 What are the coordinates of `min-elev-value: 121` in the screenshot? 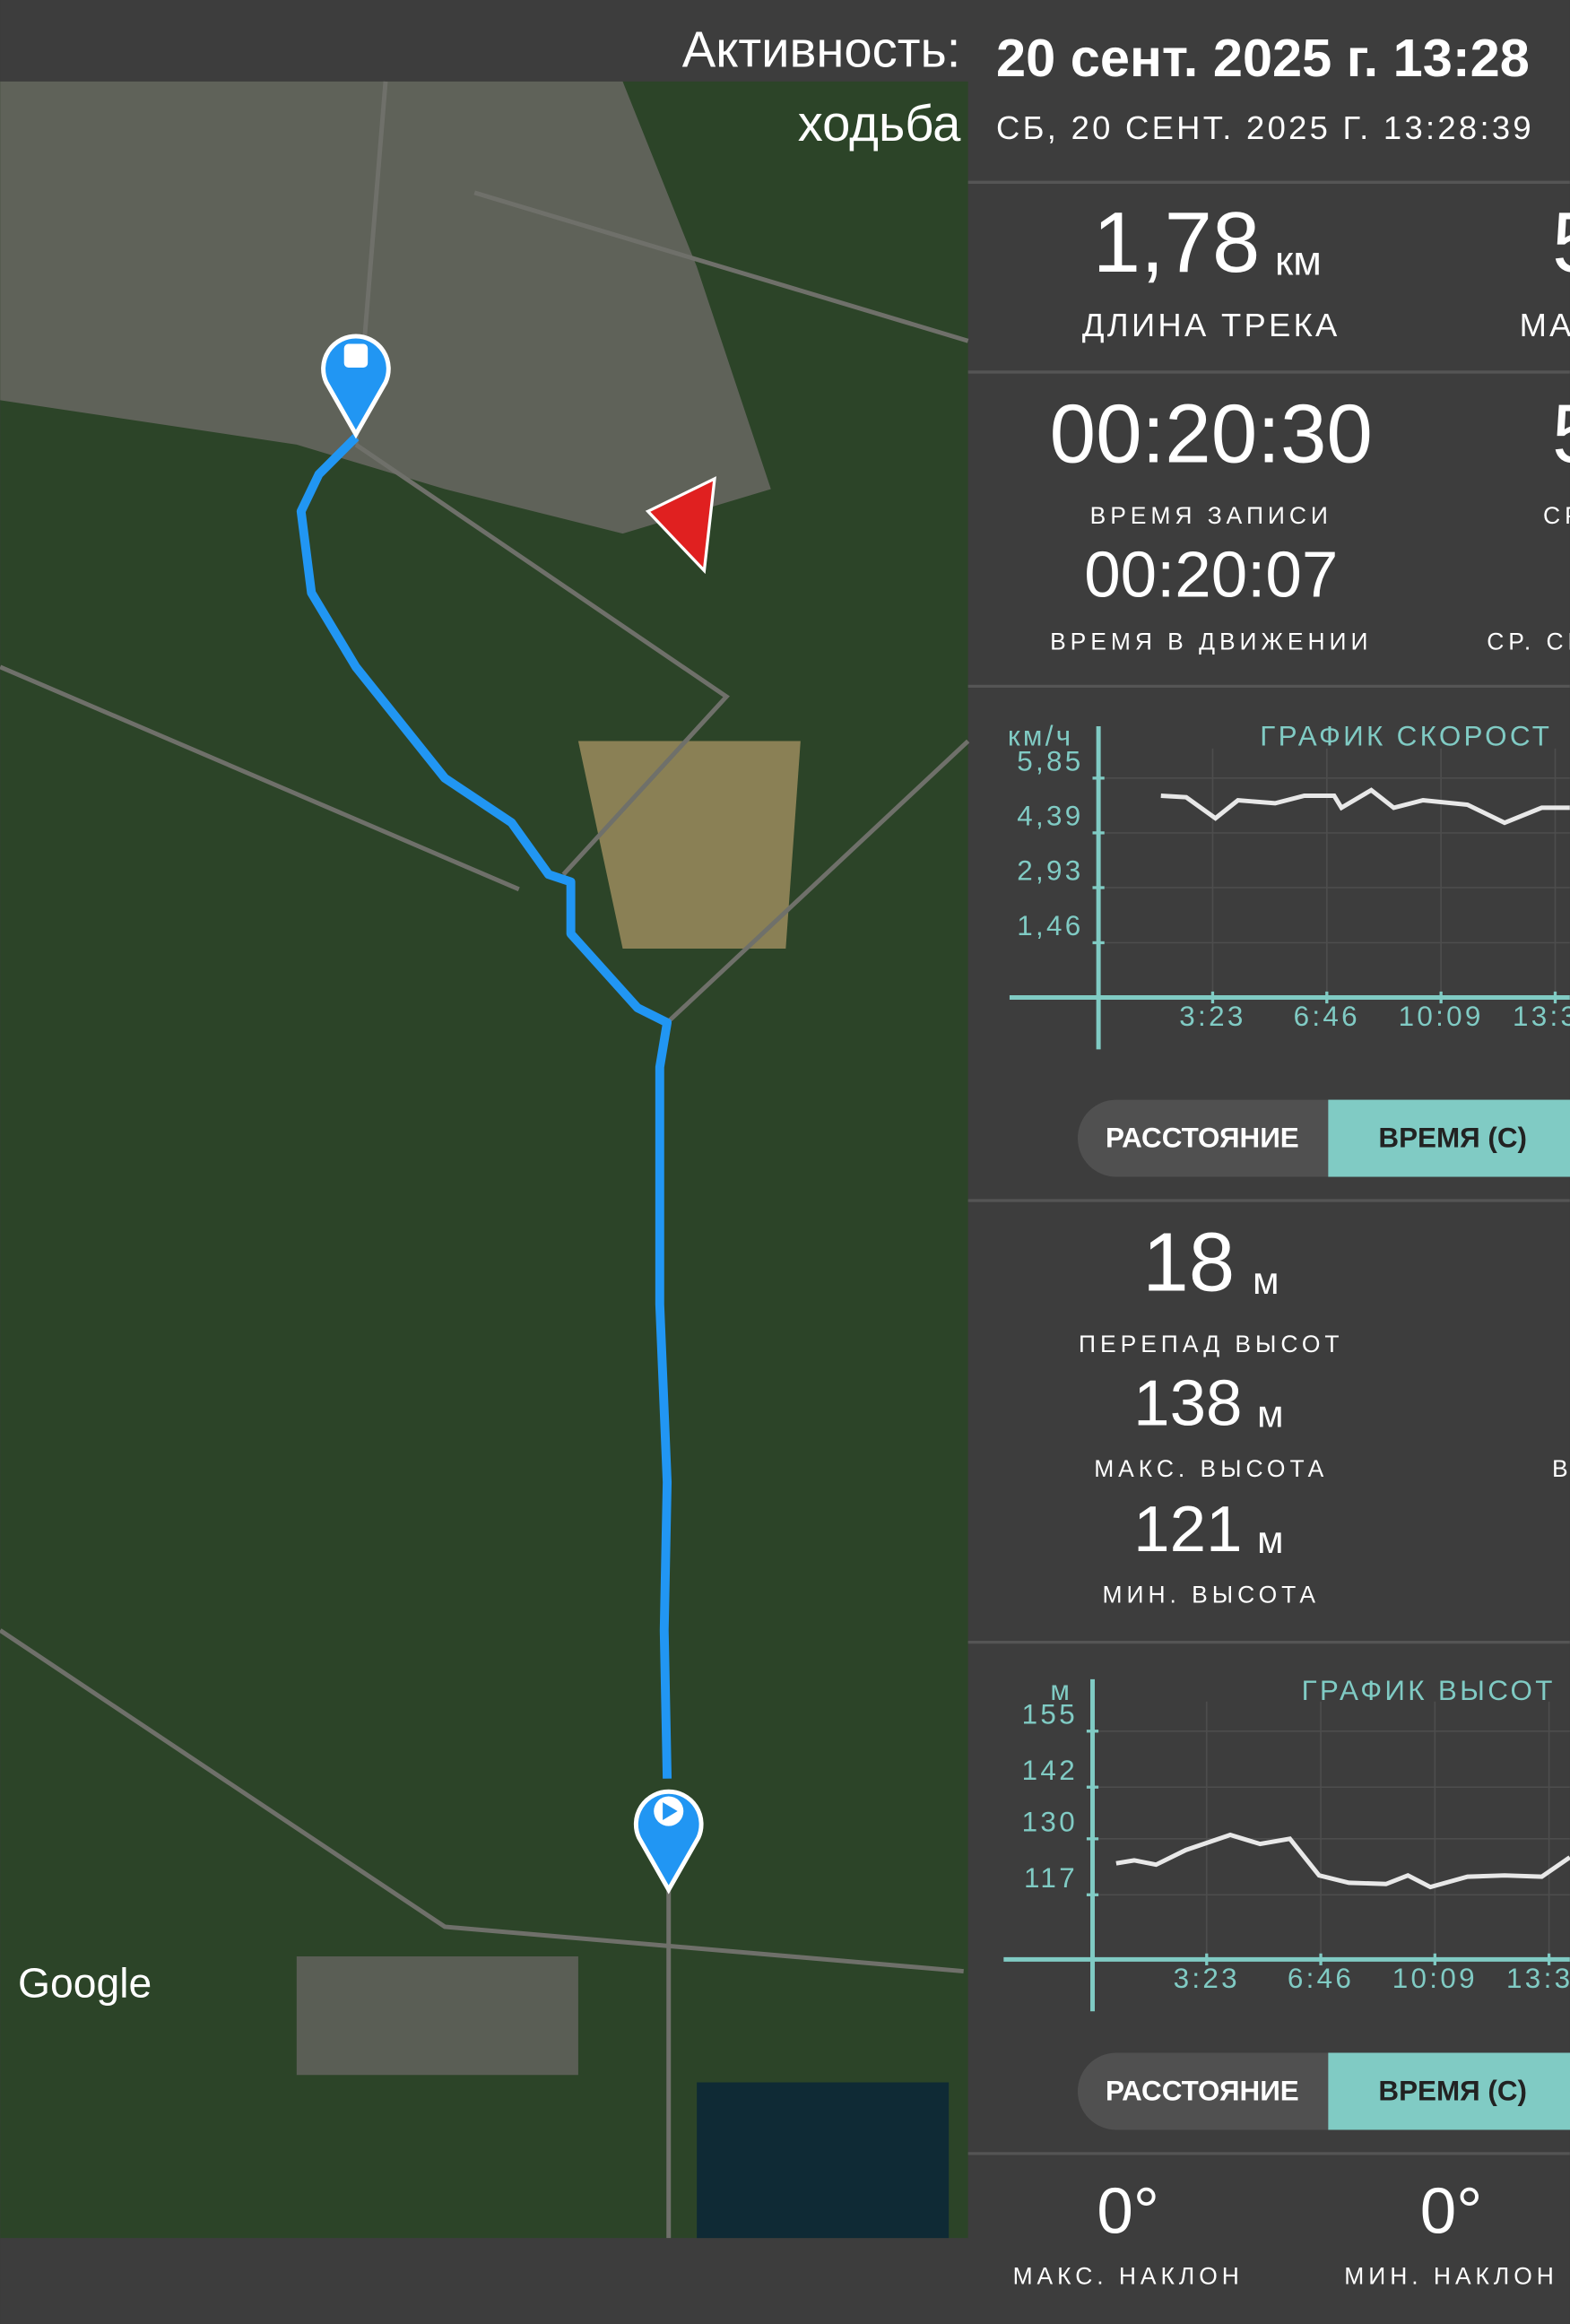 It's located at (1187, 1529).